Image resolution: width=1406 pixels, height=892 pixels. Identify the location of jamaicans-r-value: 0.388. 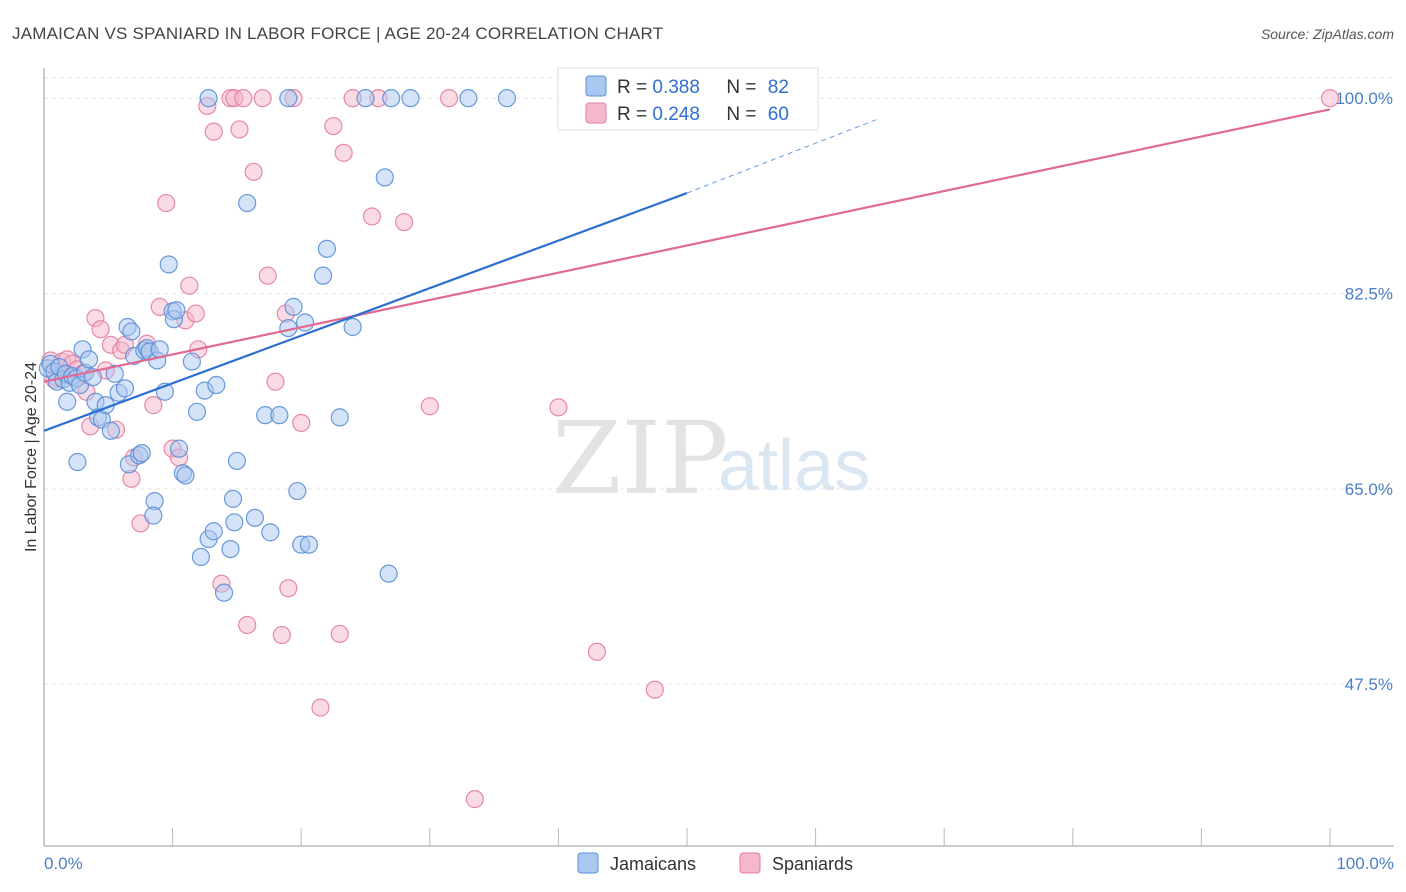
(676, 87).